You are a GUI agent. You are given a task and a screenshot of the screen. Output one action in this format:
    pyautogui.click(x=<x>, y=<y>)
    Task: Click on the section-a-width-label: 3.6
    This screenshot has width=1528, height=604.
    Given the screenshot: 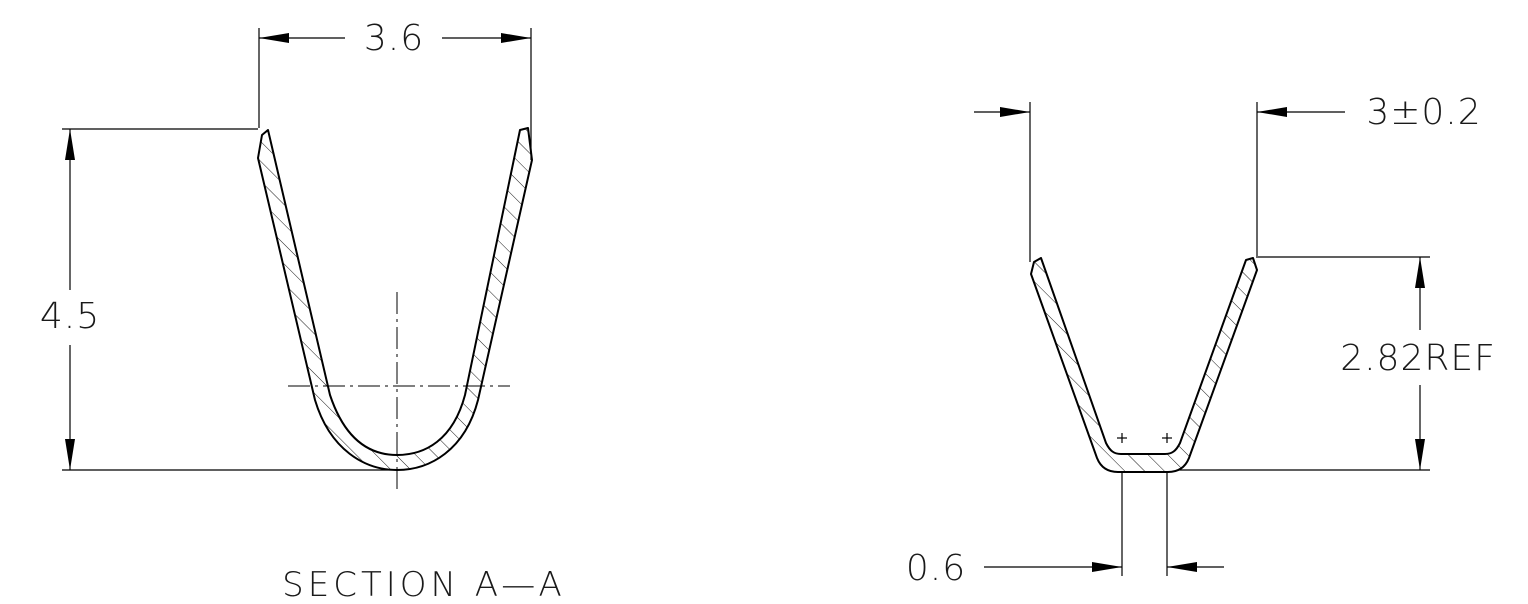 What is the action you would take?
    pyautogui.click(x=394, y=38)
    